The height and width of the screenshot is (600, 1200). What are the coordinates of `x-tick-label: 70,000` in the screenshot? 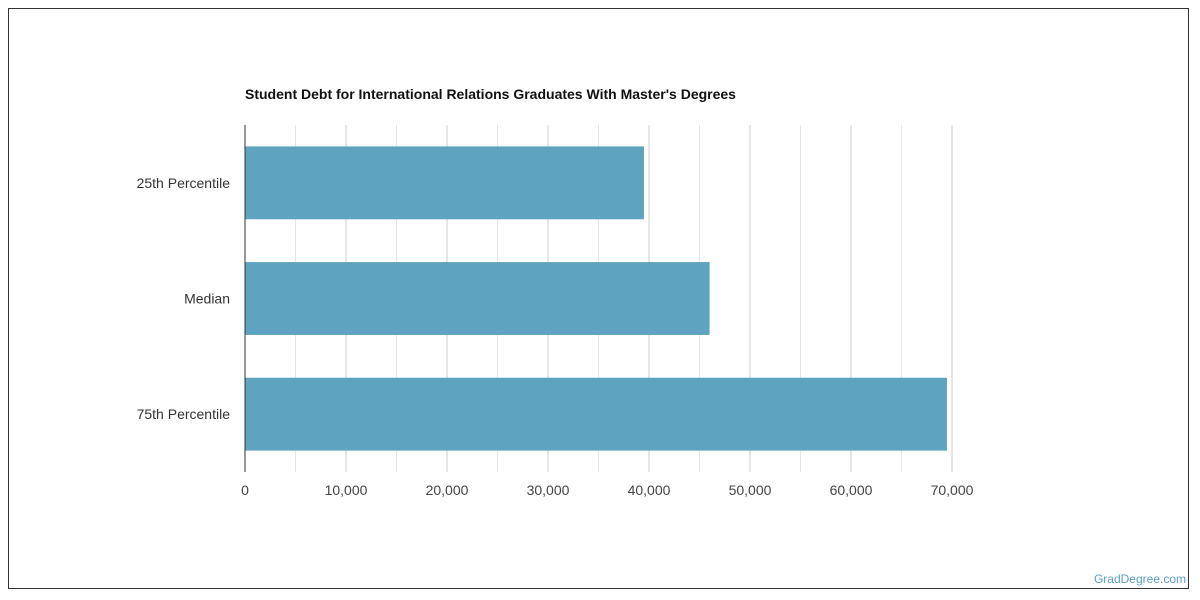 It's located at (952, 490).